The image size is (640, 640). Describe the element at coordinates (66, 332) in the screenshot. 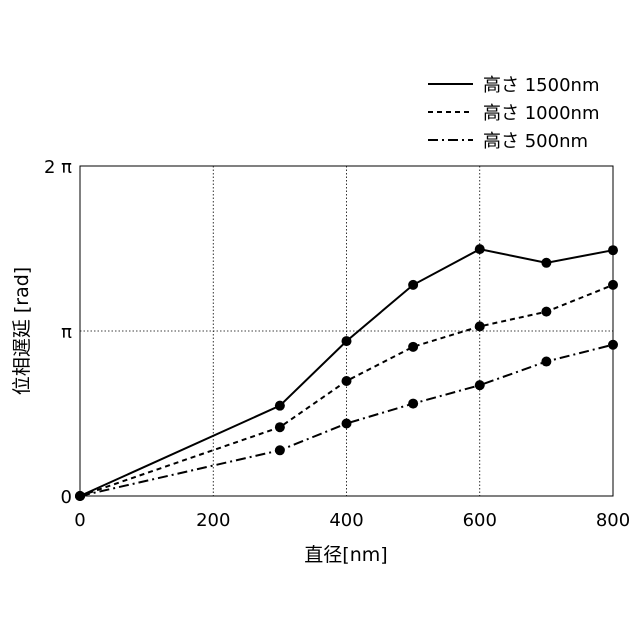

I see `y-tick-label: π` at that location.